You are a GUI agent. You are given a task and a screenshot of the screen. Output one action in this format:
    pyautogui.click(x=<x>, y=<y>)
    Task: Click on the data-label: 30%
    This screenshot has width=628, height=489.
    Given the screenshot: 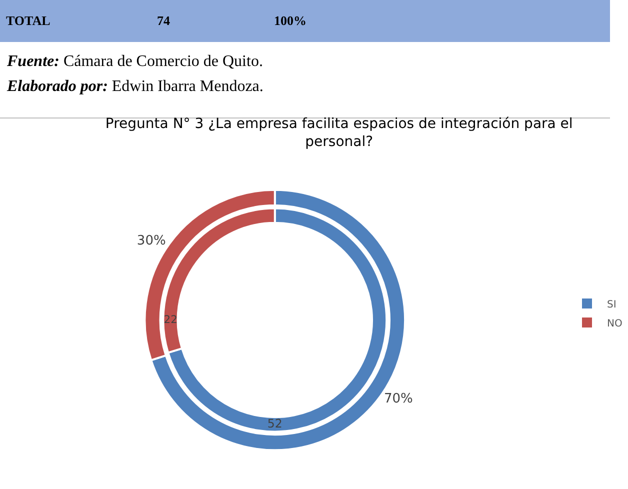 What is the action you would take?
    pyautogui.click(x=151, y=240)
    